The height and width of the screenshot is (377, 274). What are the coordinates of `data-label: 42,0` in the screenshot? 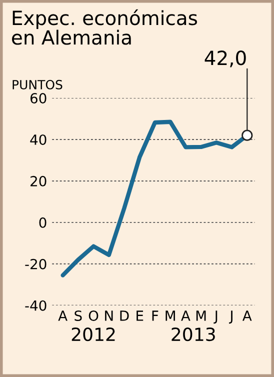 It's located at (225, 59).